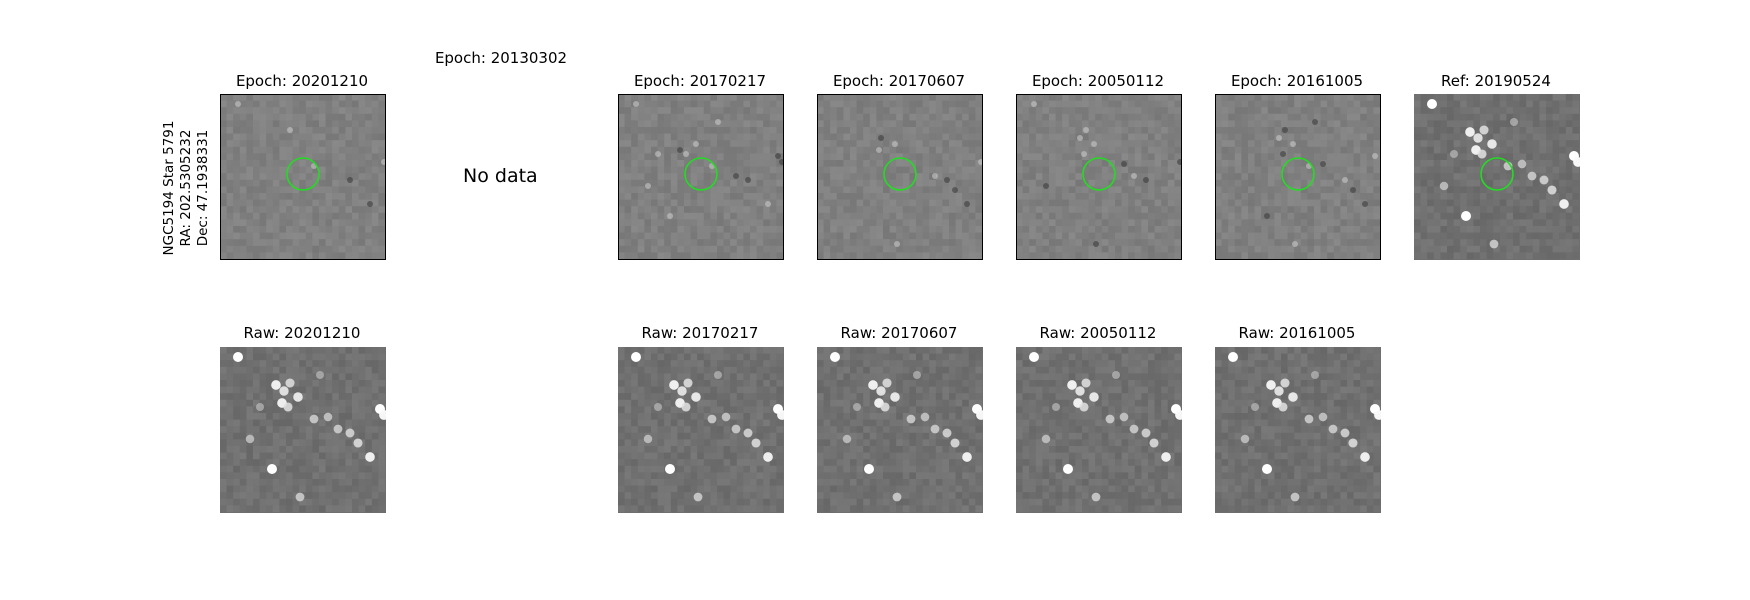 The image size is (1750, 600). Describe the element at coordinates (302, 81) in the screenshot. I see `epoch-title-1: Epoch: 20201210` at that location.